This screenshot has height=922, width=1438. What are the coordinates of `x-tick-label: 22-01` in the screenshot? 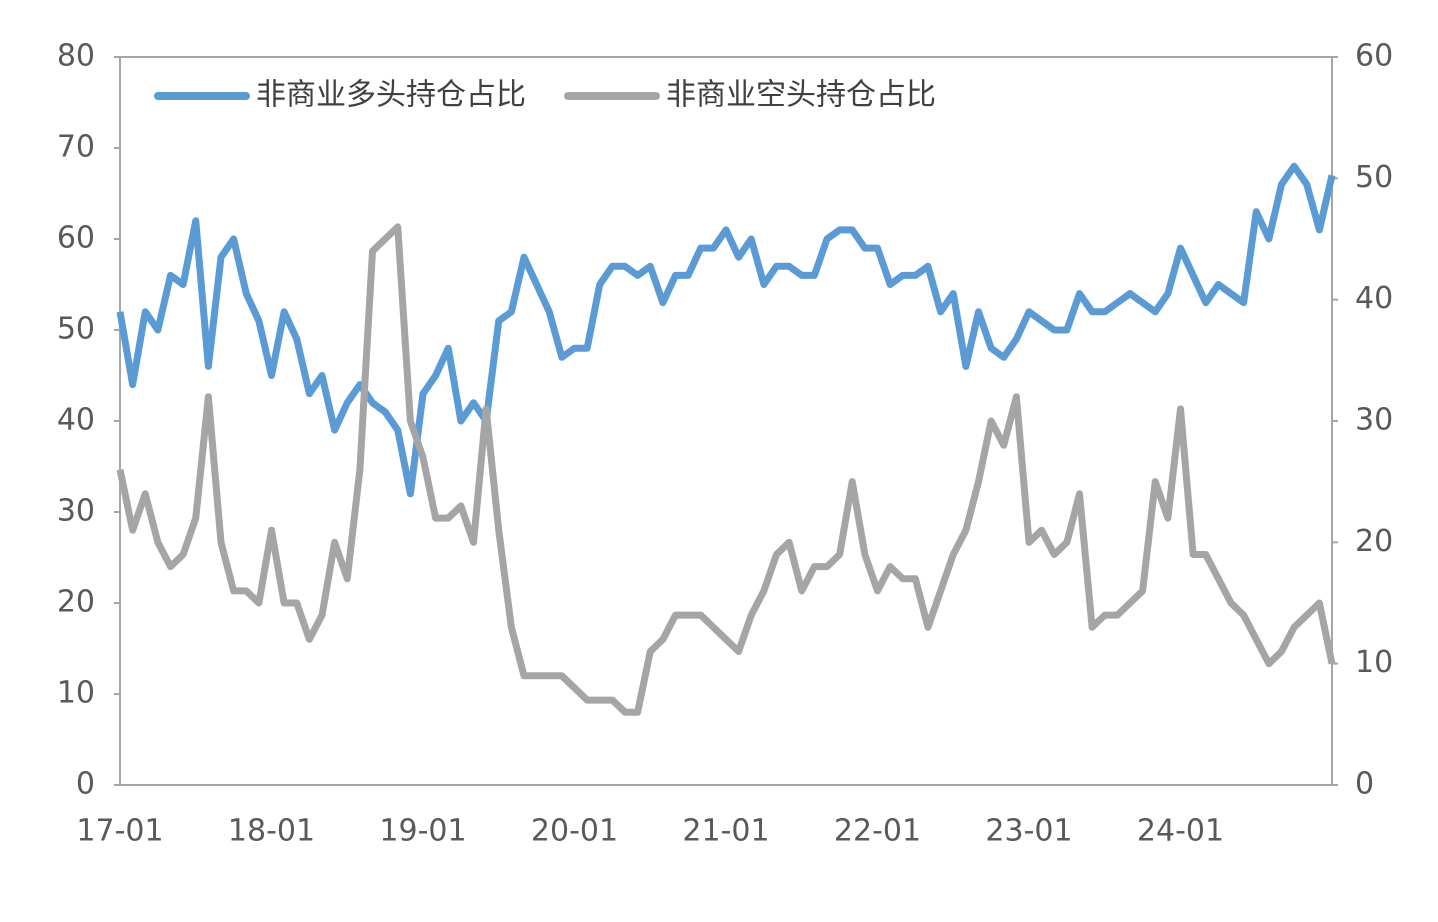 It's located at (877, 831).